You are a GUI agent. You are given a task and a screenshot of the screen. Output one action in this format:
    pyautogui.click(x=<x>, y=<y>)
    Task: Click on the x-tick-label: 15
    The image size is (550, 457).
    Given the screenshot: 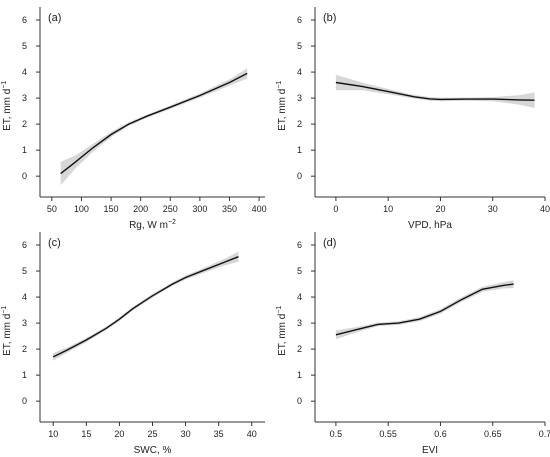 What is the action you would take?
    pyautogui.click(x=86, y=434)
    